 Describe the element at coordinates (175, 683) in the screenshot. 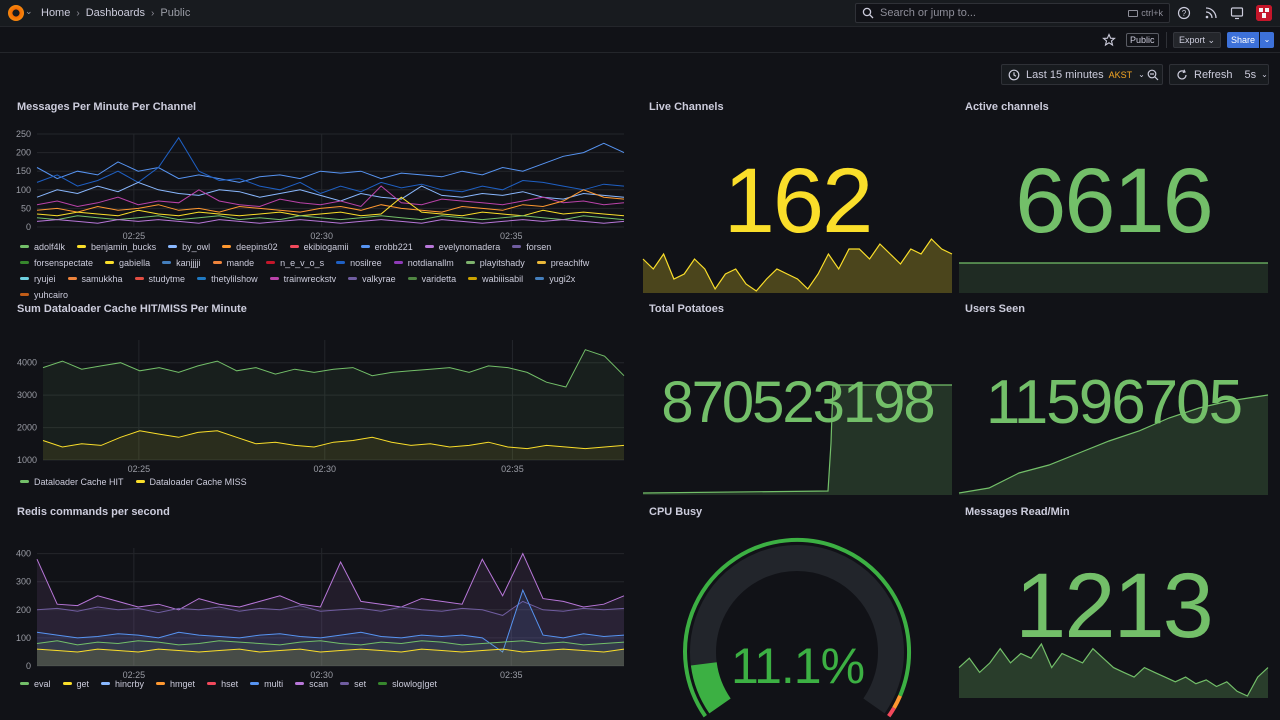

I see `legend-item: hmget` at that location.